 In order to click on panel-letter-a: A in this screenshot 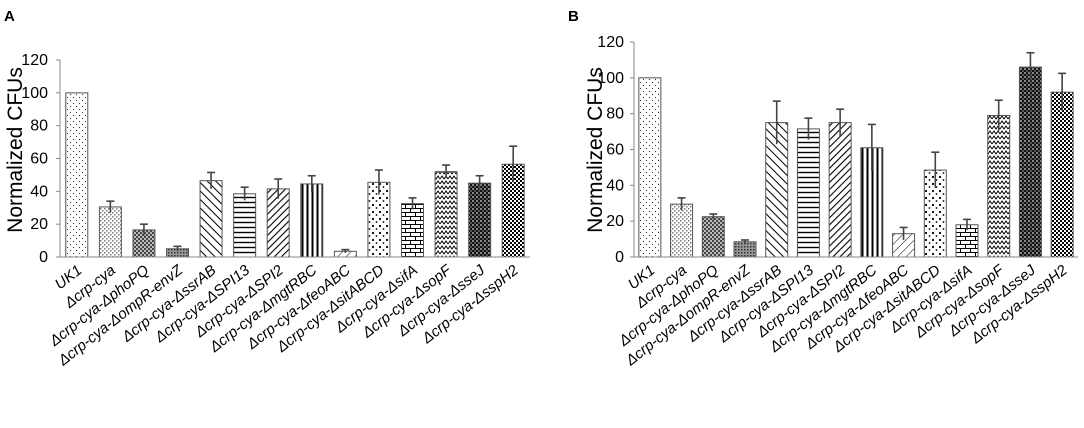, I will do `click(9, 16)`.